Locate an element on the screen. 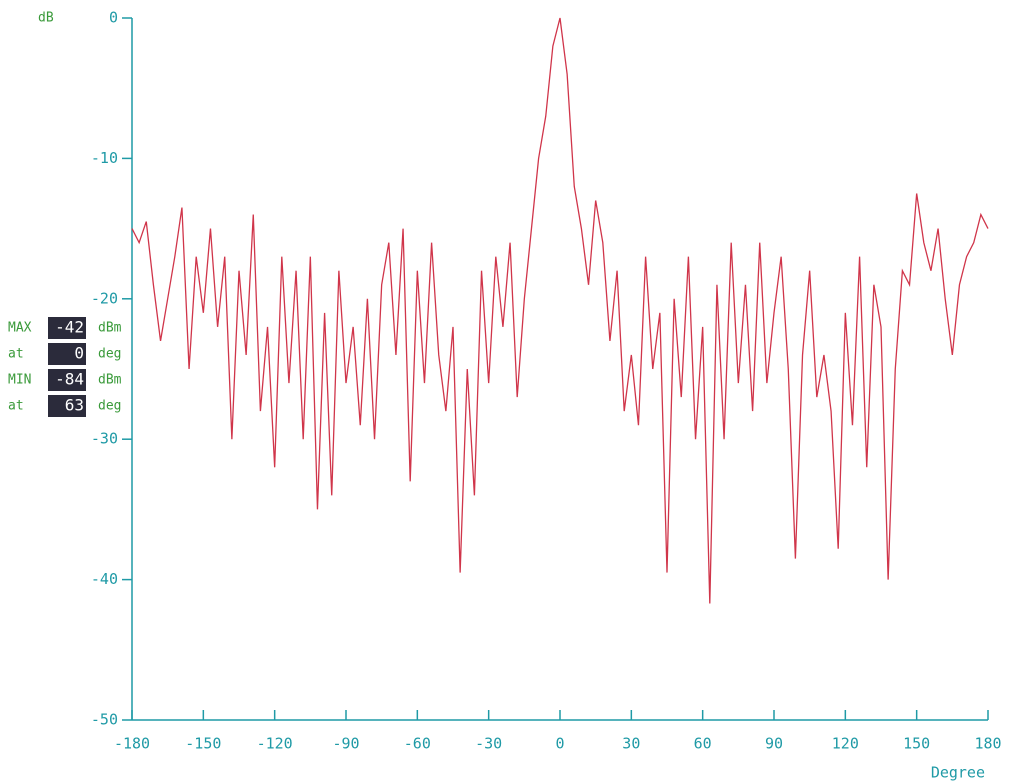 The width and height of the screenshot is (1014, 782). x-tick-label: -30 is located at coordinates (488, 744).